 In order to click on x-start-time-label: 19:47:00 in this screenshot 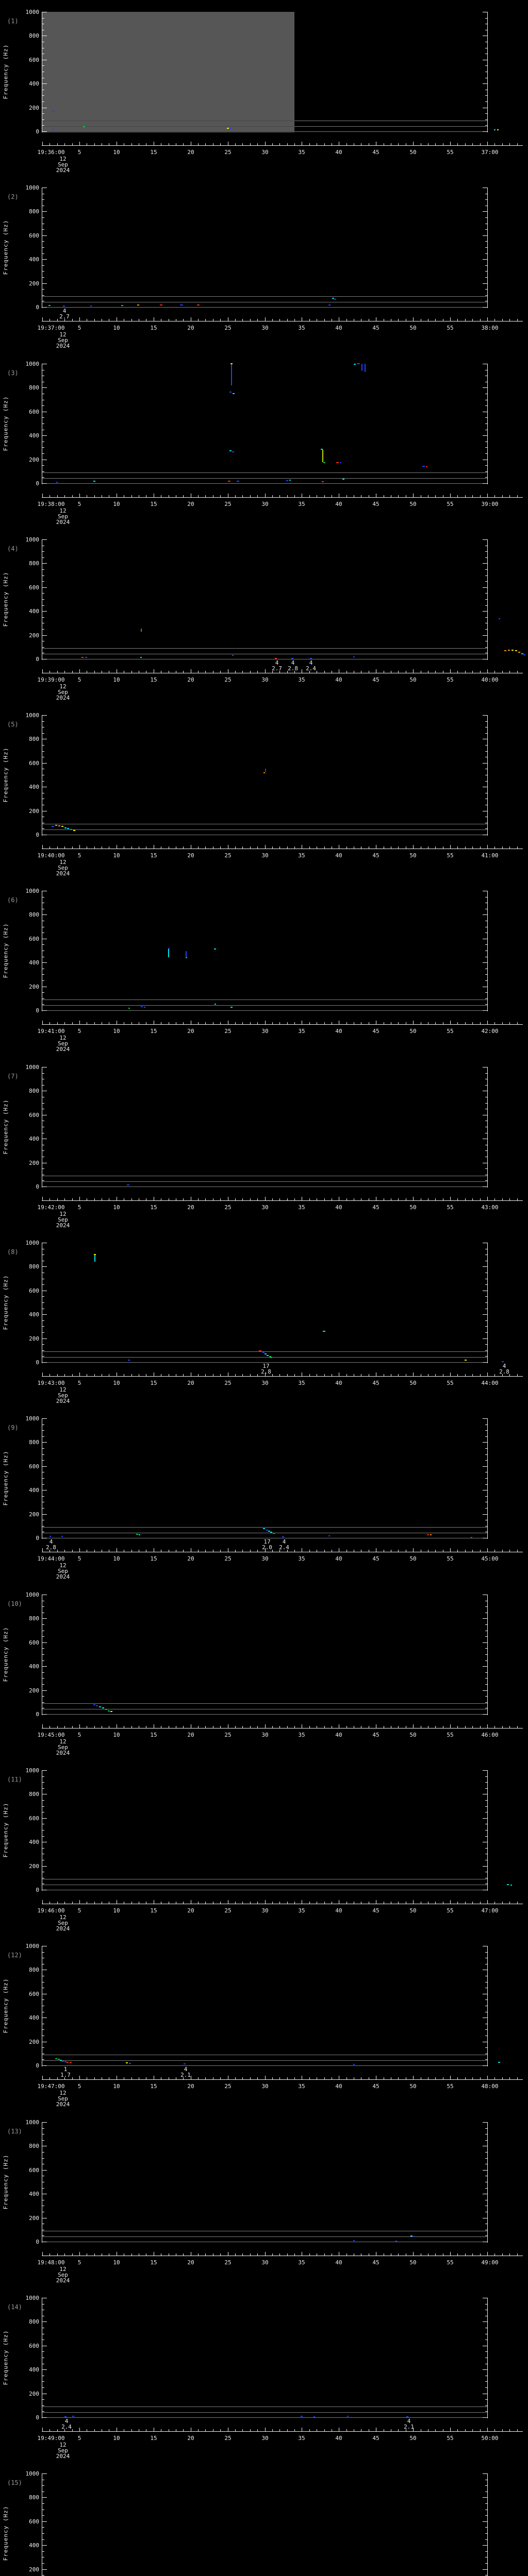, I will do `click(51, 2086)`.